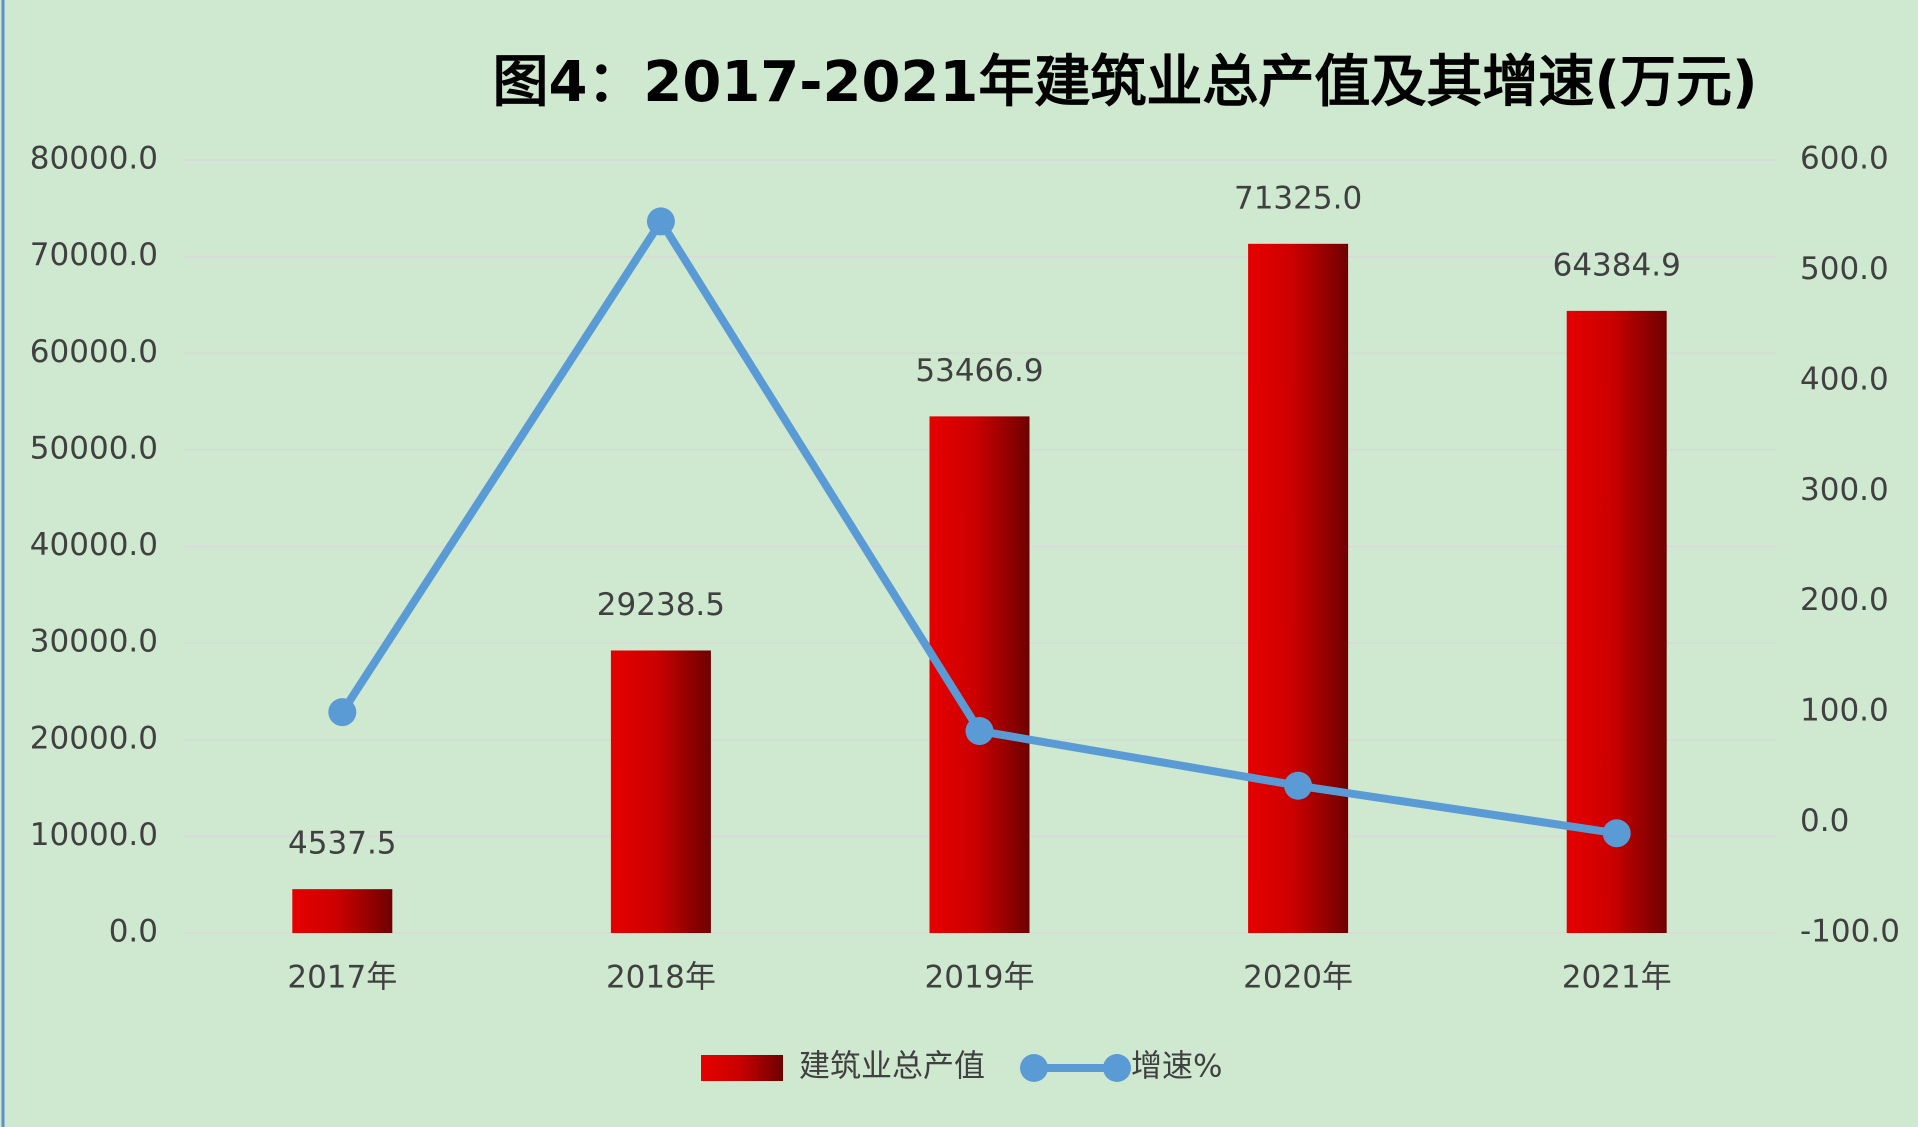 The height and width of the screenshot is (1127, 1918). What do you see at coordinates (94, 255) in the screenshot?
I see `y-tick-label: 70000.0` at bounding box center [94, 255].